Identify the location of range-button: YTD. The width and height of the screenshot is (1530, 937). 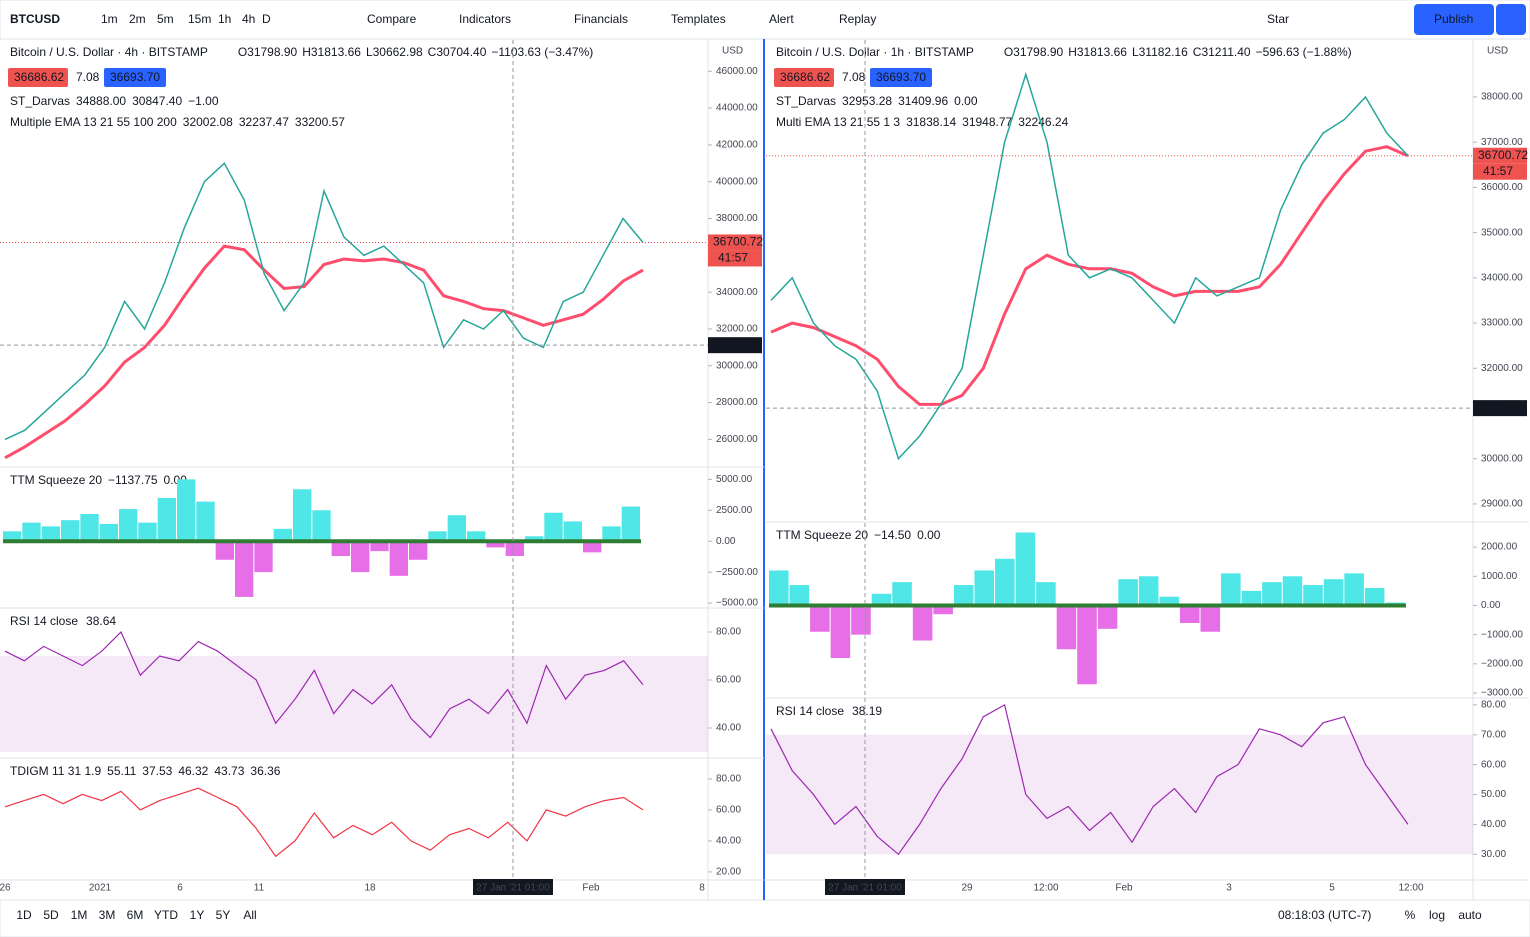
(166, 915).